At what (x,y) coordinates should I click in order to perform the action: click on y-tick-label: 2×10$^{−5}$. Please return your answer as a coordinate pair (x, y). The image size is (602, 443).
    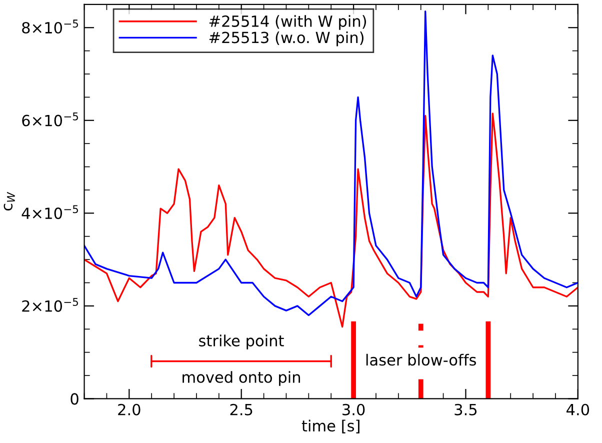
    Looking at the image, I should click on (50, 305).